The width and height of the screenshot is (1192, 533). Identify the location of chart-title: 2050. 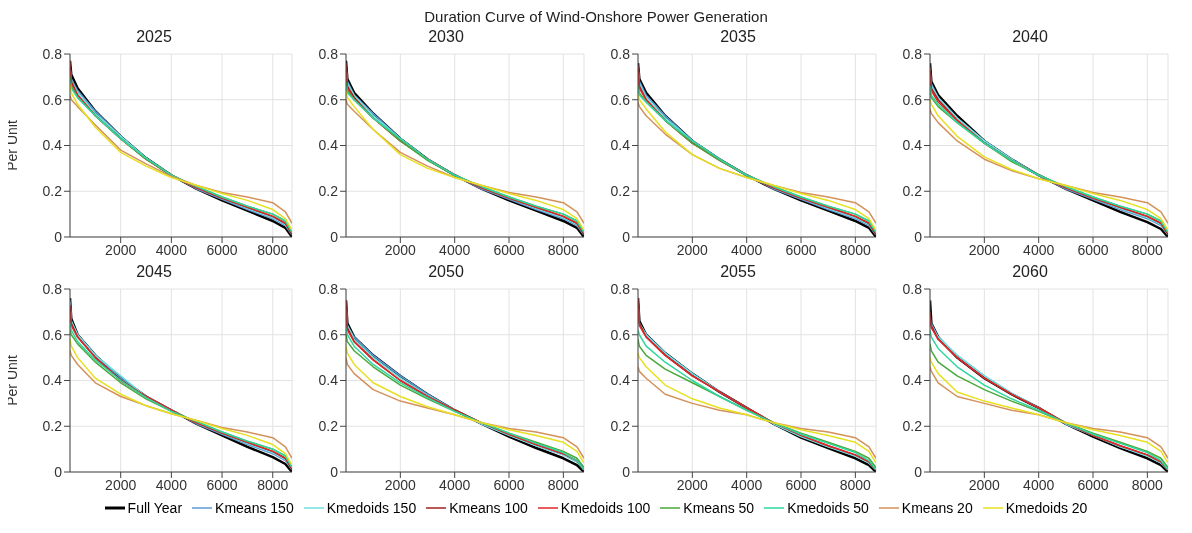
(446, 272).